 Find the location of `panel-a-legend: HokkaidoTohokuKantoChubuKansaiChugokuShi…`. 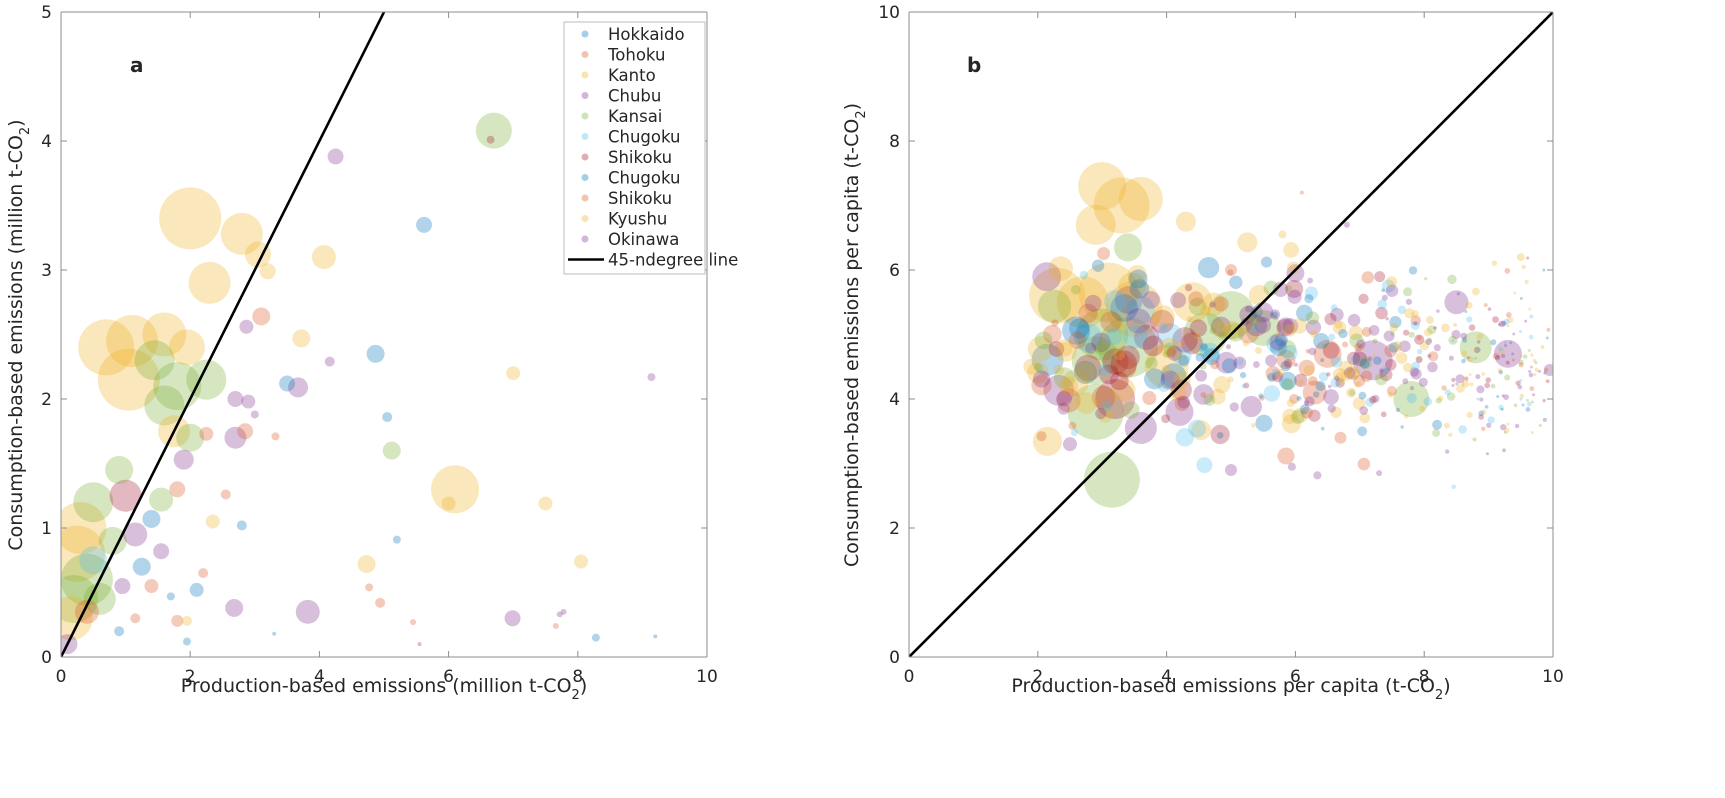

panel-a-legend: HokkaidoTohokuKantoChubuKansaiChugokuShi… is located at coordinates (650, 148).